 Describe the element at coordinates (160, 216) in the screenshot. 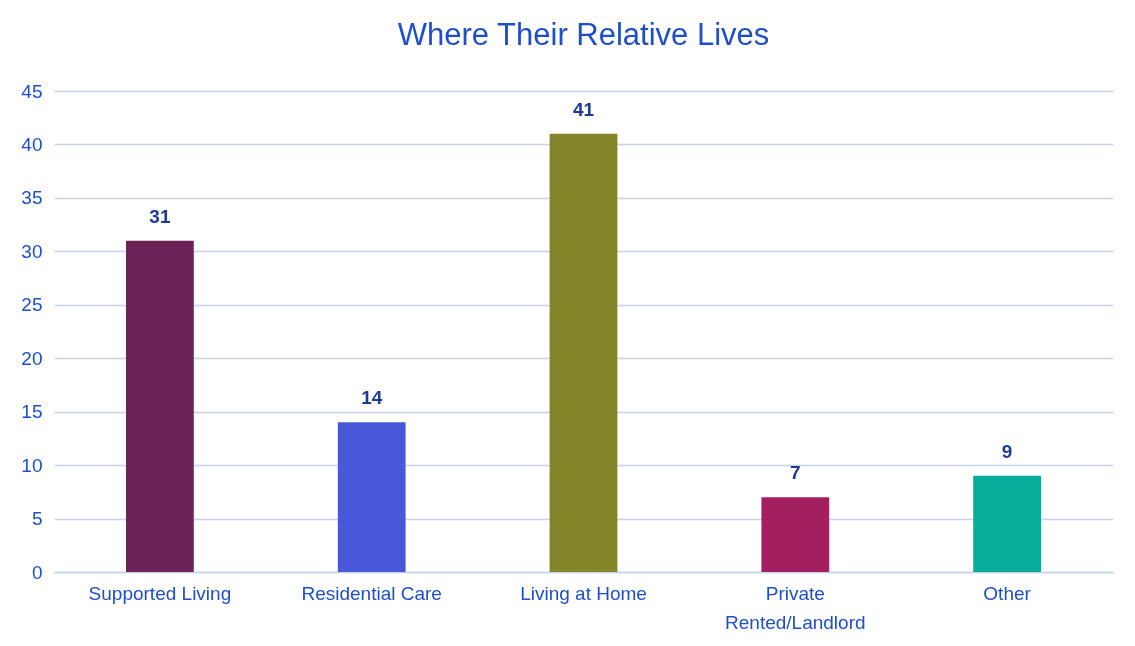

I see `data-label: 31` at that location.